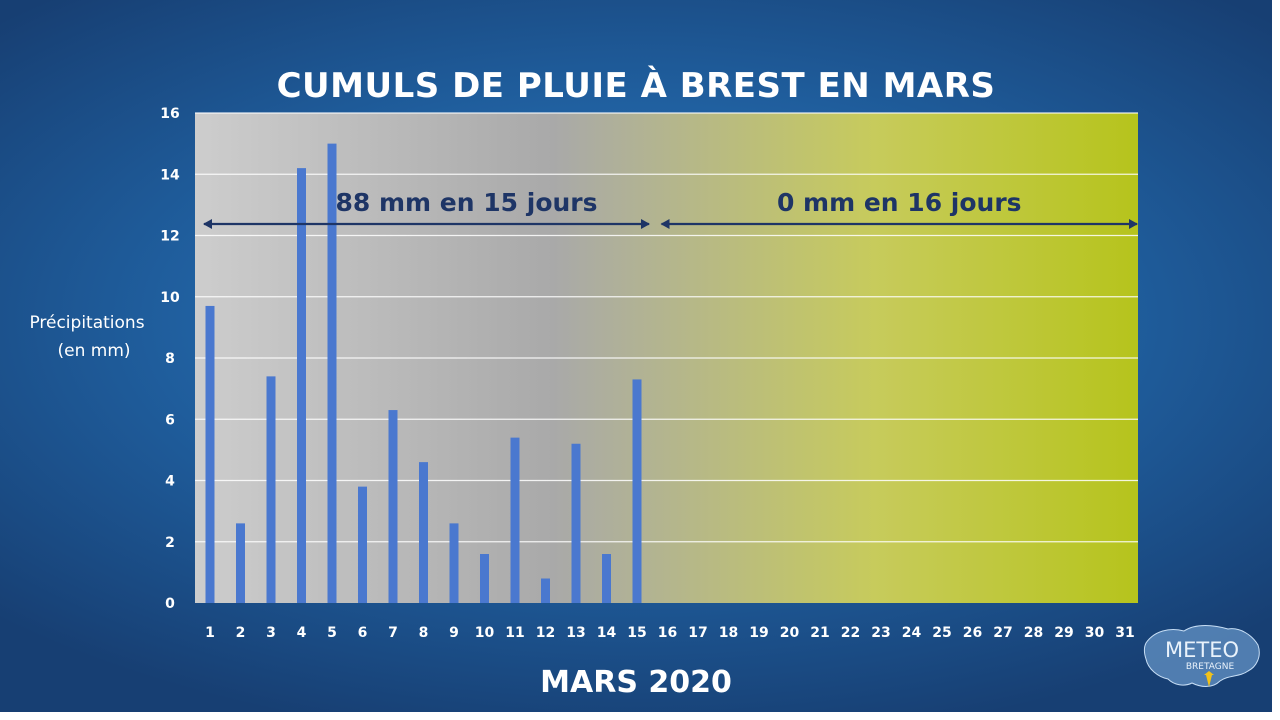 Image resolution: width=1280 pixels, height=720 pixels. What do you see at coordinates (170, 175) in the screenshot?
I see `y-tick-label: 14` at bounding box center [170, 175].